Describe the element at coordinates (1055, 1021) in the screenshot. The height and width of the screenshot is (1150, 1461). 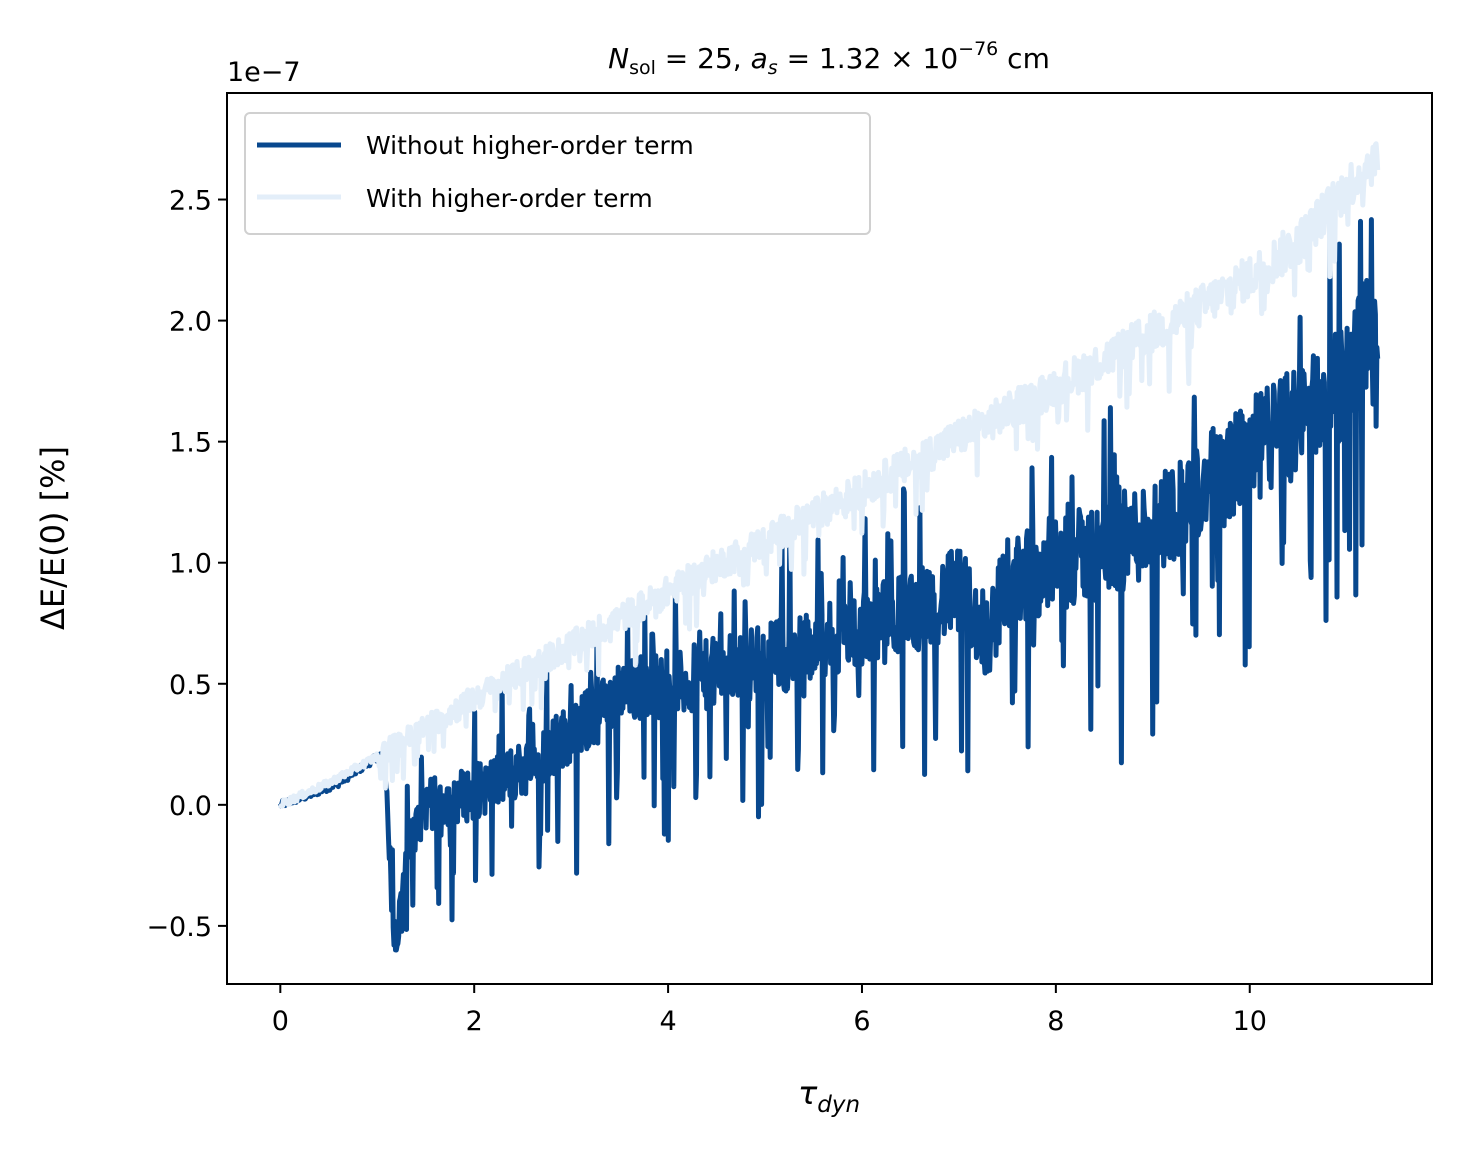
I see `x-tick-label: 8` at that location.